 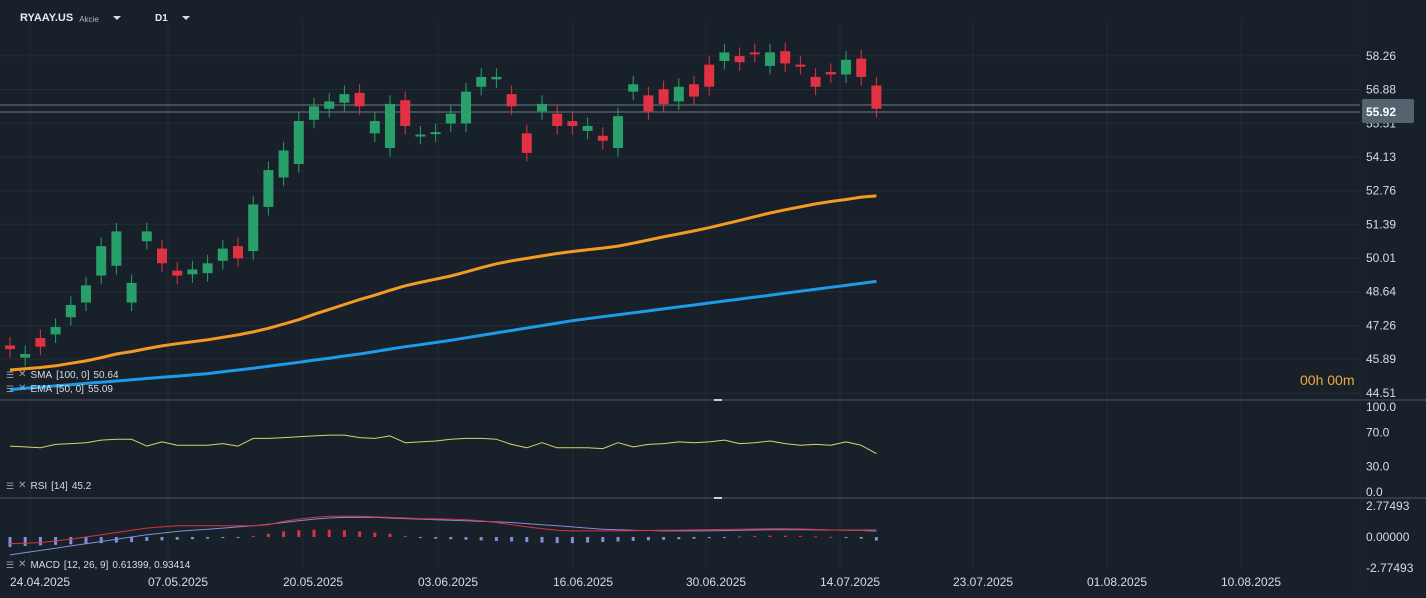 What do you see at coordinates (313, 582) in the screenshot?
I see `date-axis-label: 20.05.2025` at bounding box center [313, 582].